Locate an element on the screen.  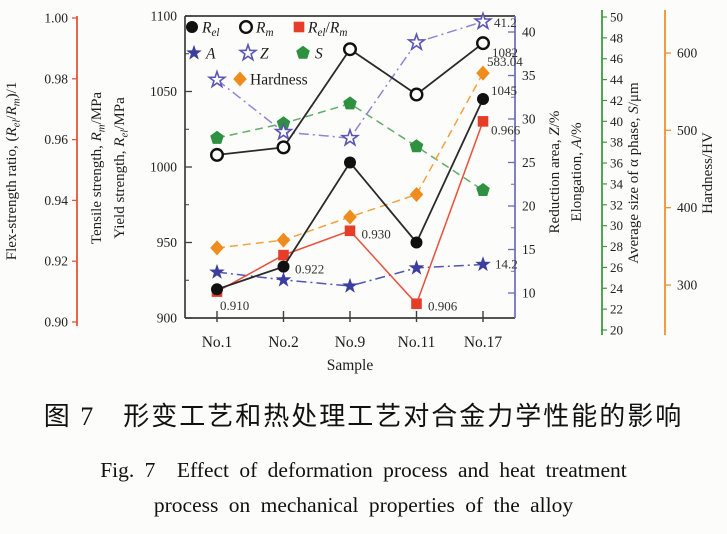
R_el-marker-No.11 is located at coordinates (416, 242).